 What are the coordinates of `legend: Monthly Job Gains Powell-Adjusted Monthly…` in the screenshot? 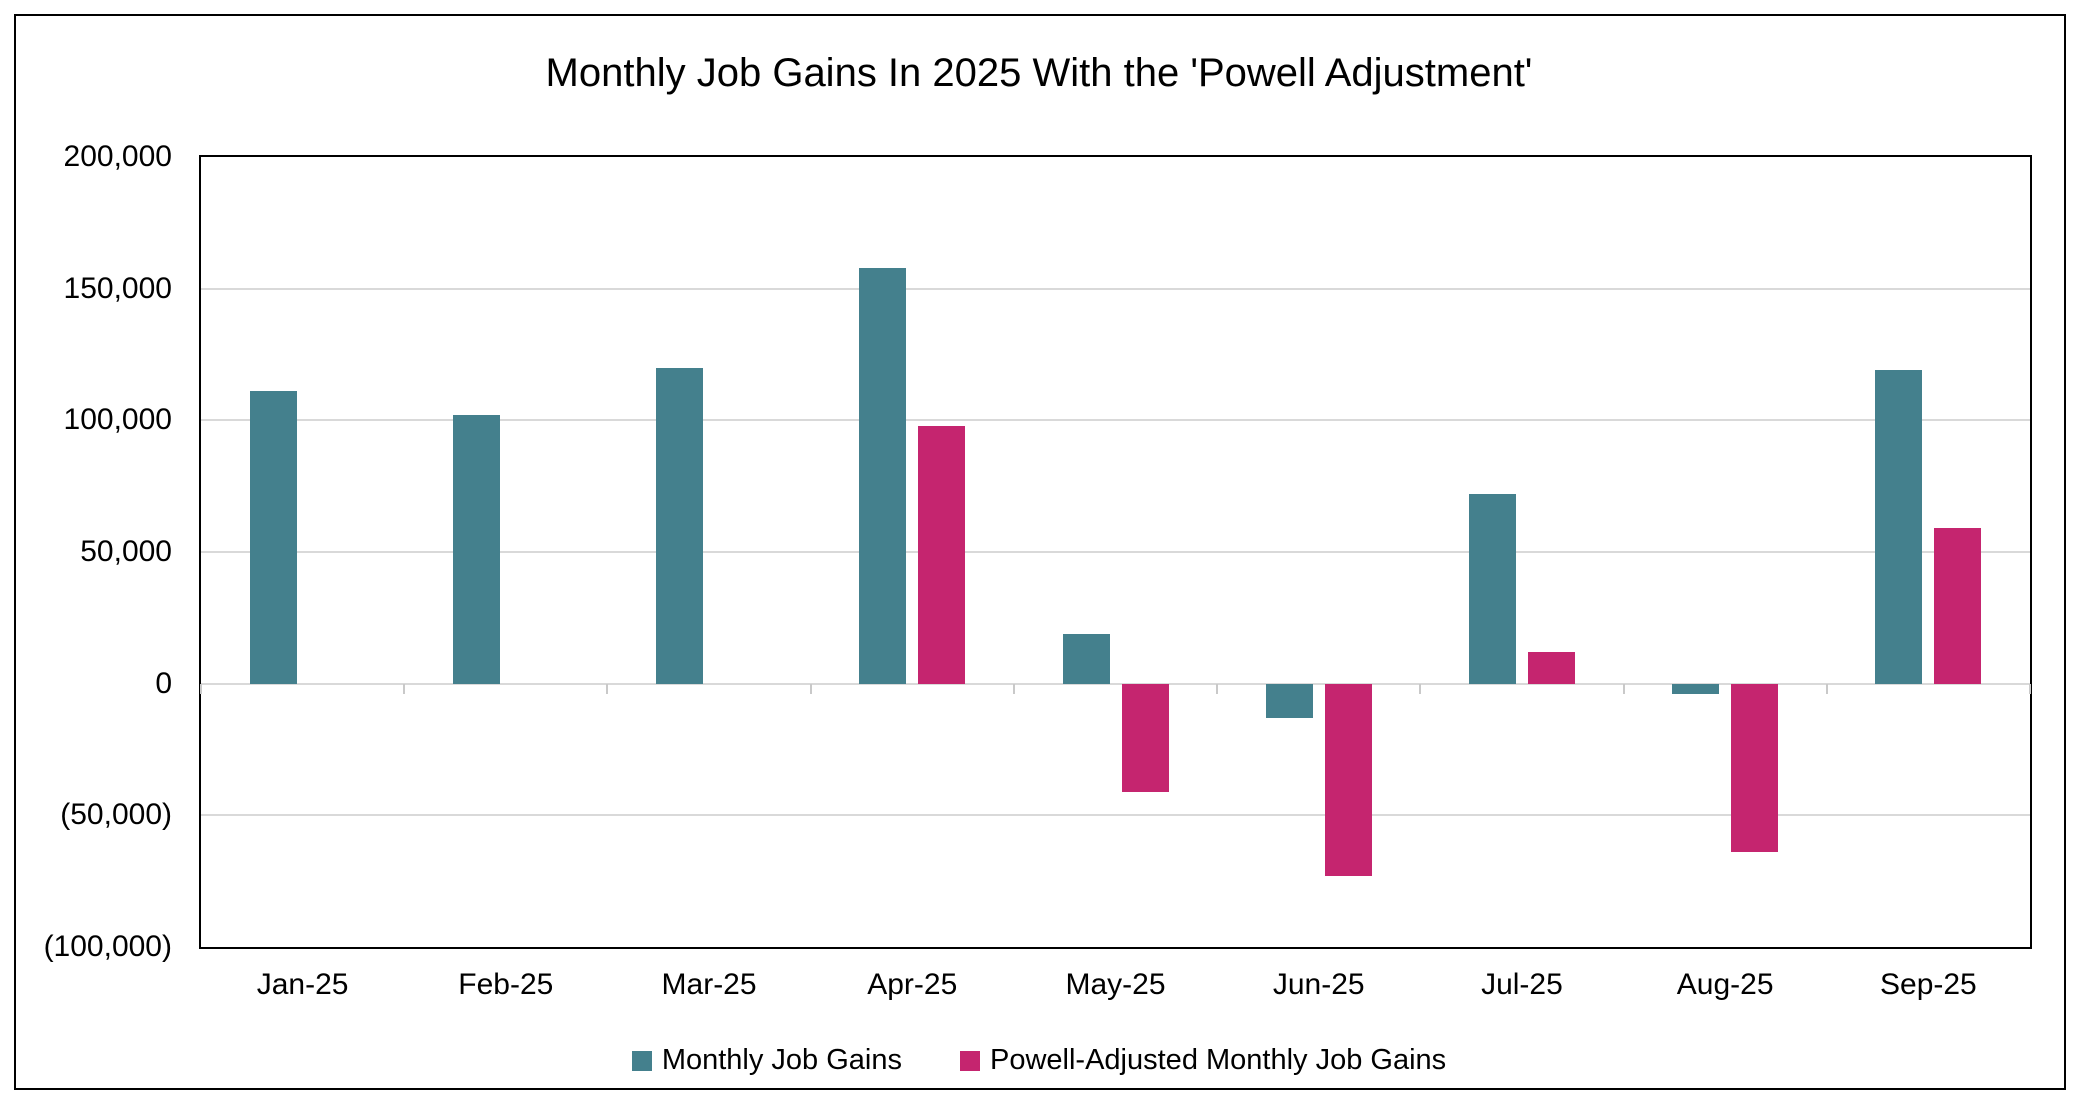 It's located at (1039, 1060).